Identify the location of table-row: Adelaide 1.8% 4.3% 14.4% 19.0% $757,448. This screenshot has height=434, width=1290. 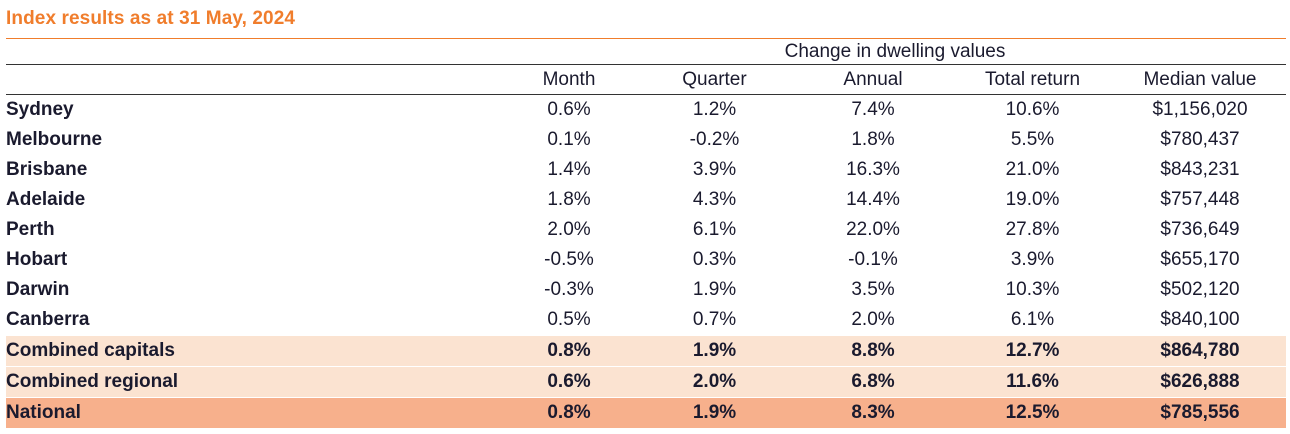
(646, 200).